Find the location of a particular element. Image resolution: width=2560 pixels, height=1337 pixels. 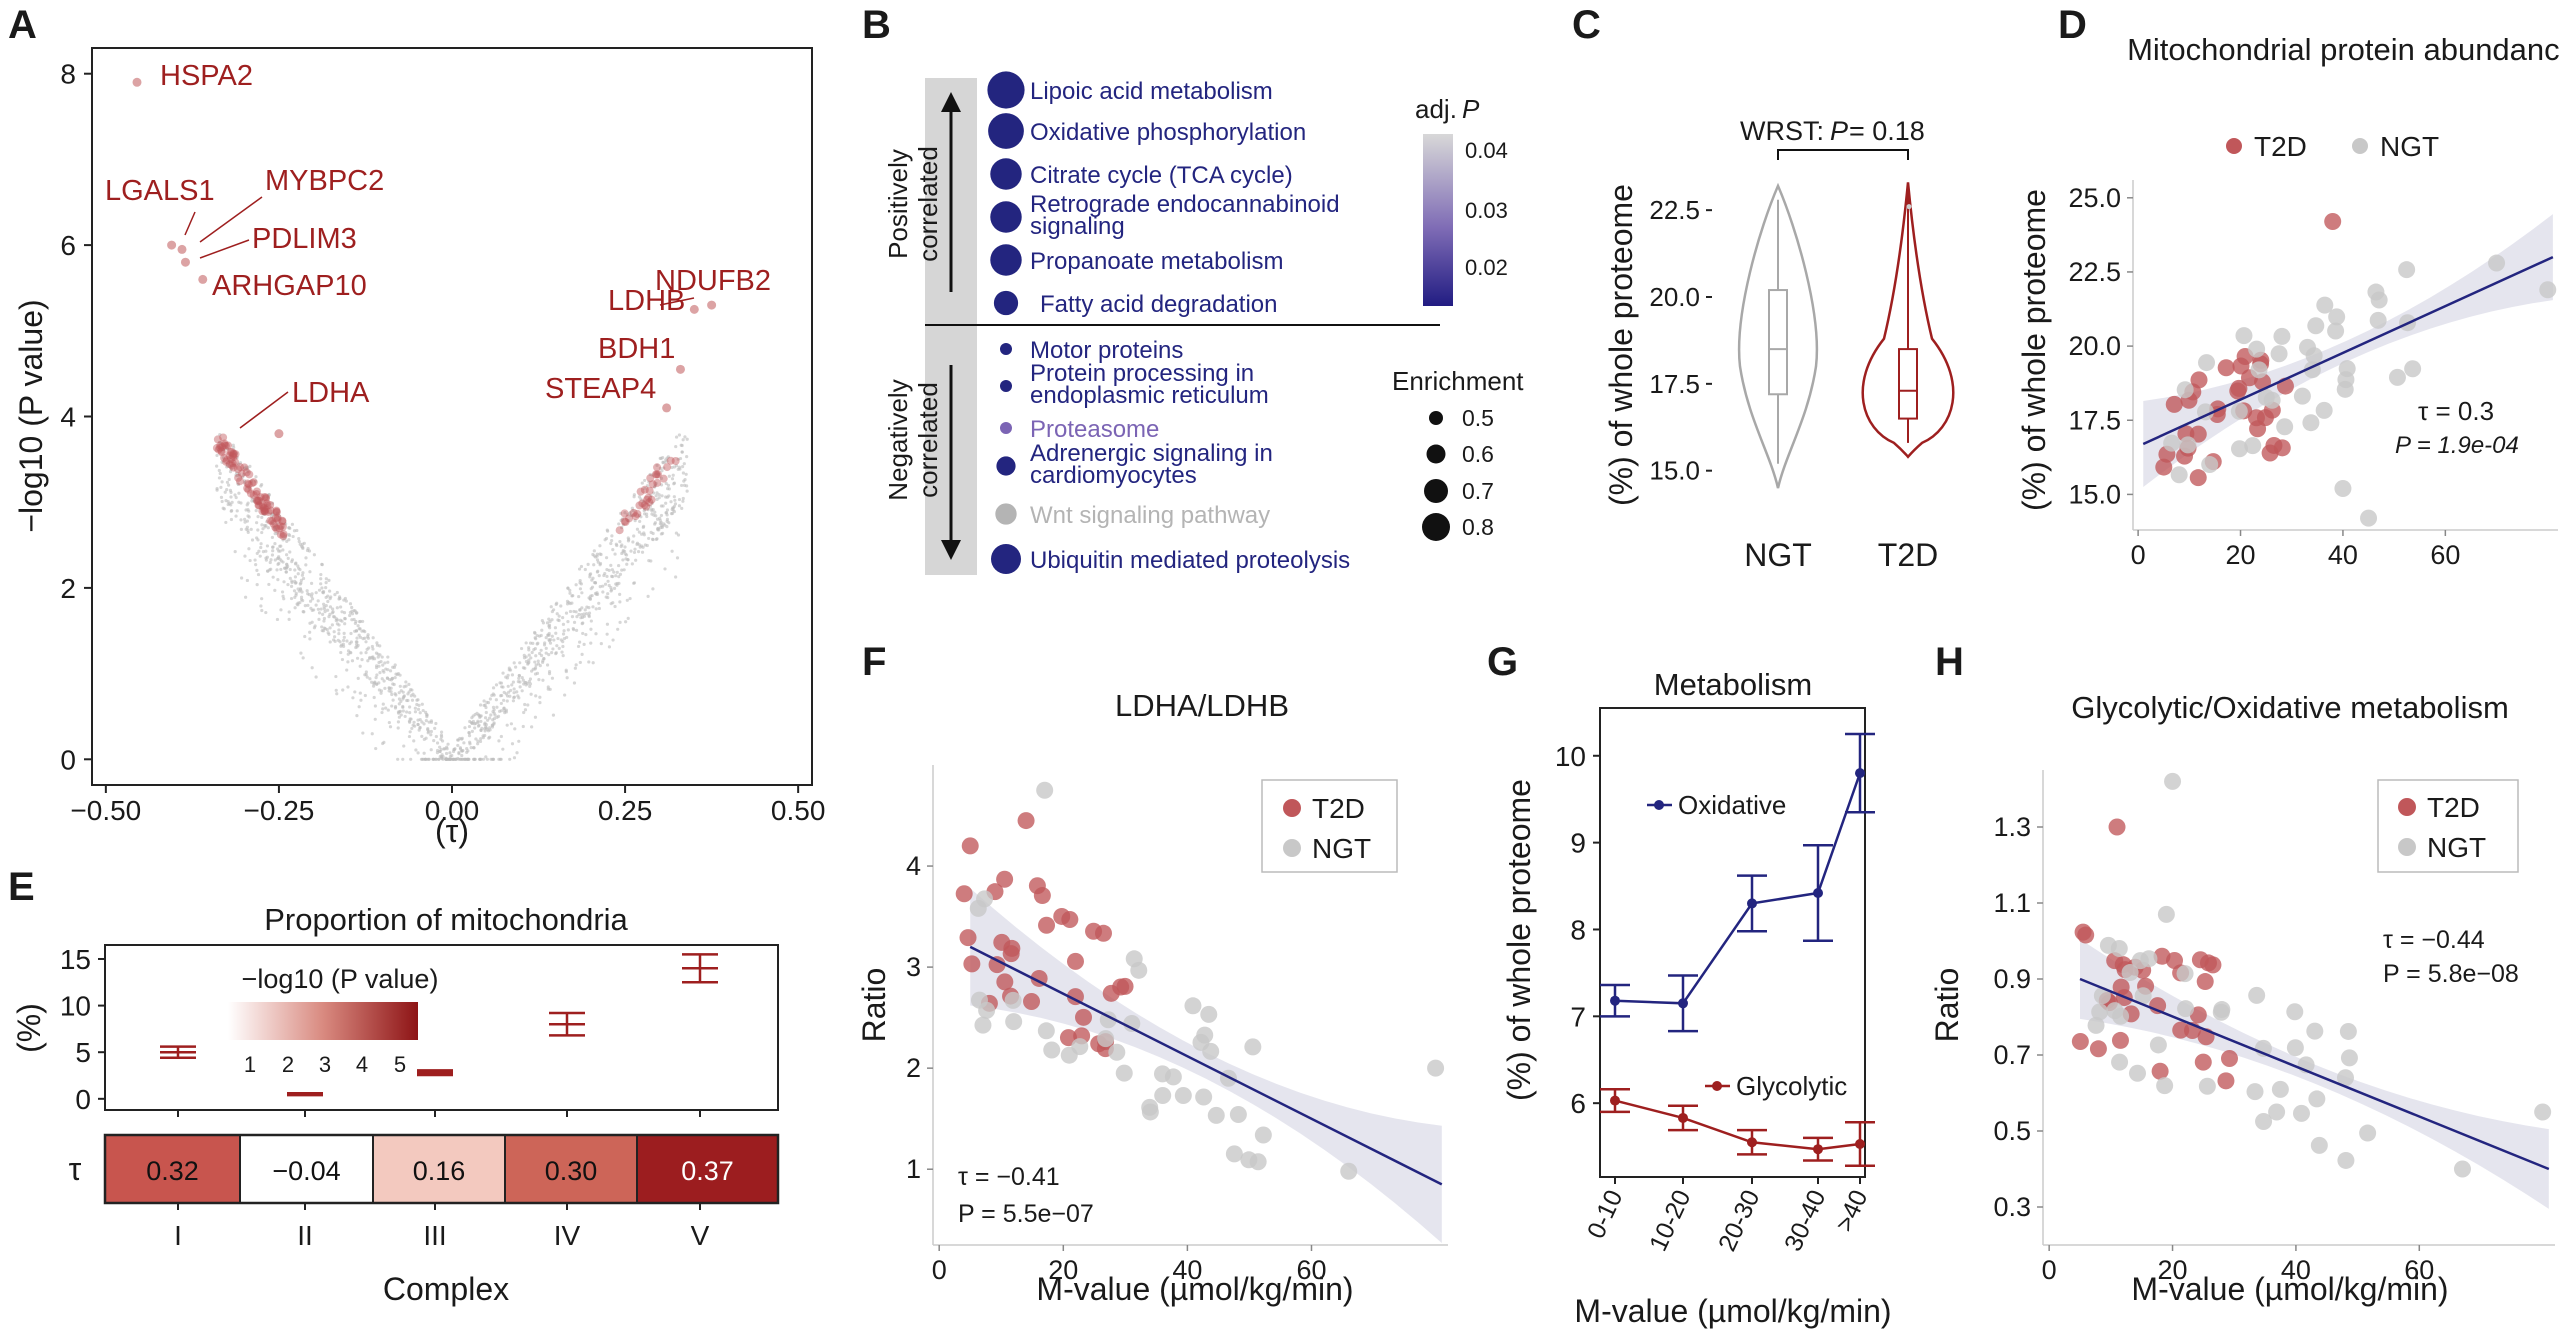

legend-dot-t2d is located at coordinates (2407, 807).